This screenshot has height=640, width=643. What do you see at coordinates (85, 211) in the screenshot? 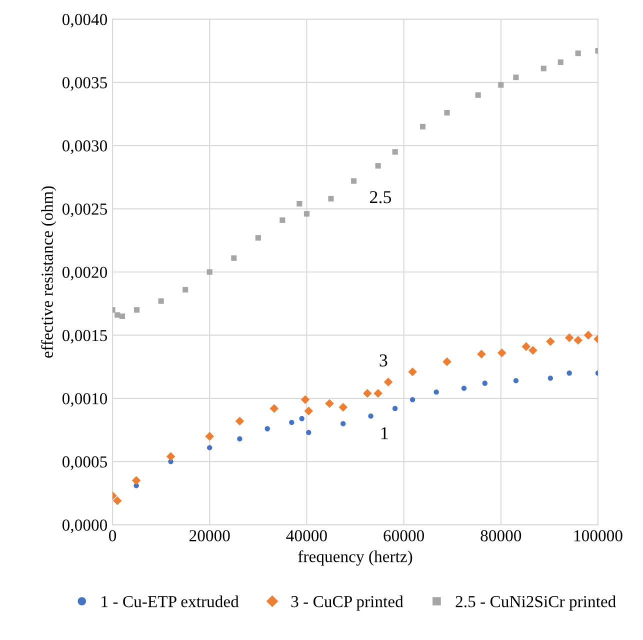
I see `y-tick-label: 0,0025` at bounding box center [85, 211].